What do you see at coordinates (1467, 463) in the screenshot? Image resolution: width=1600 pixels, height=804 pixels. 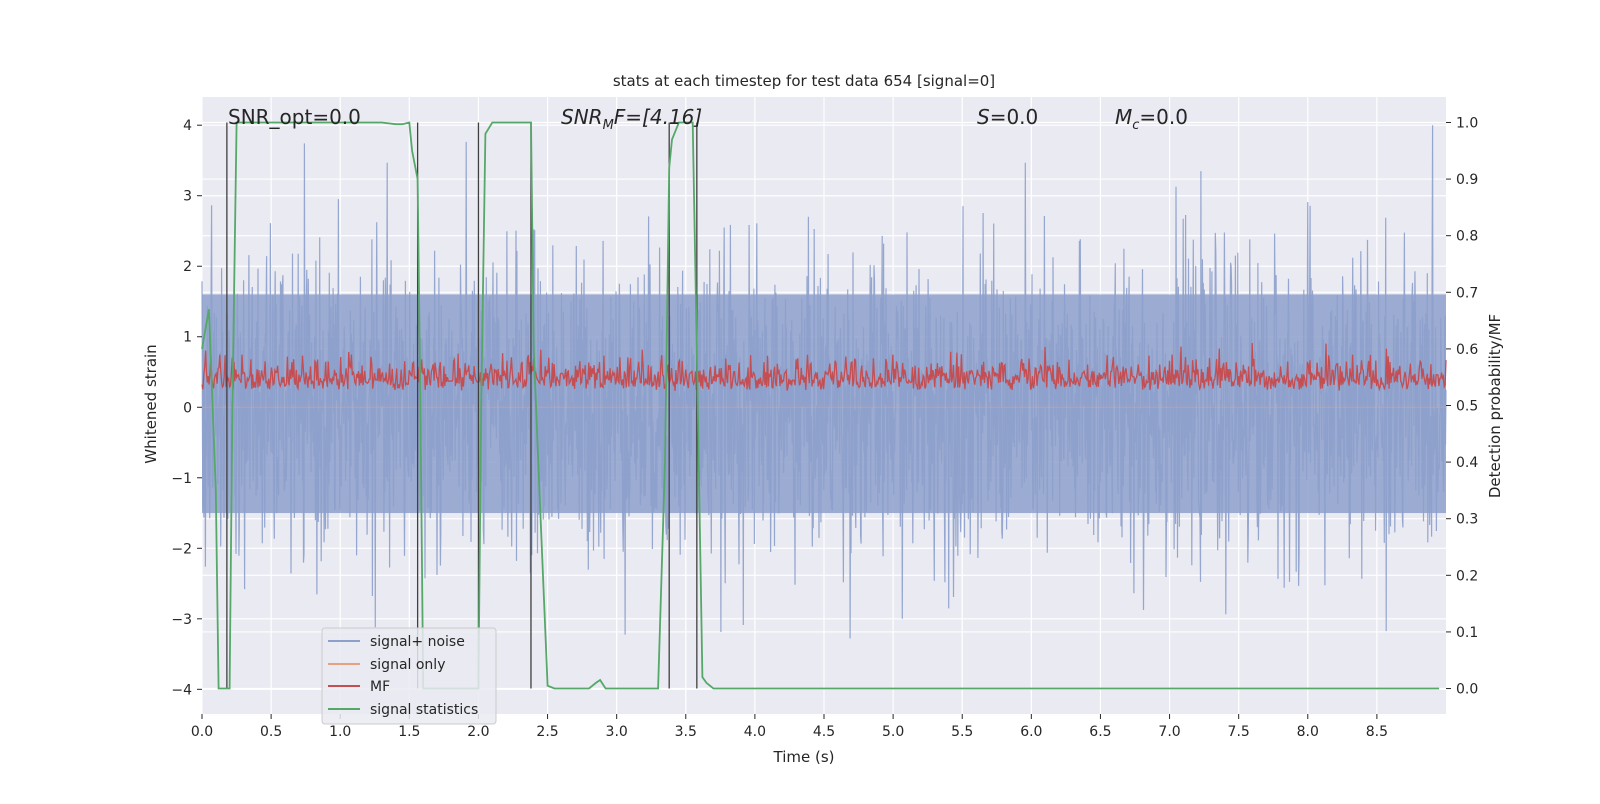 I see `y2-tick-label-4: 0.4` at bounding box center [1467, 463].